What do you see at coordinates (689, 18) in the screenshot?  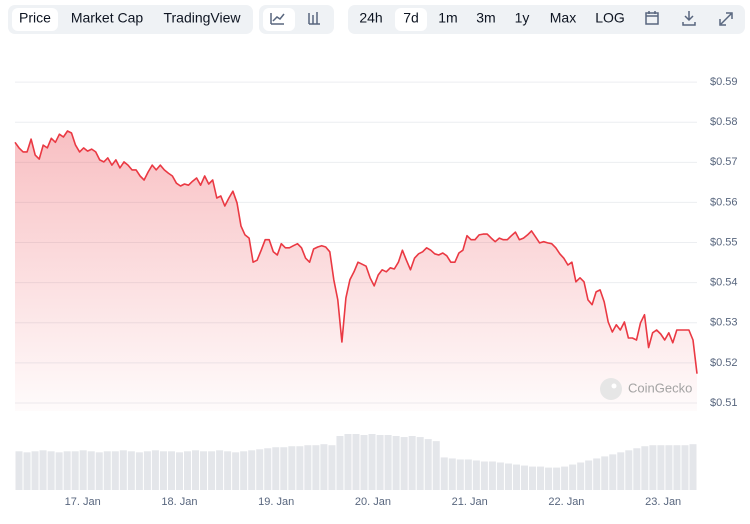 I see `download-icon` at bounding box center [689, 18].